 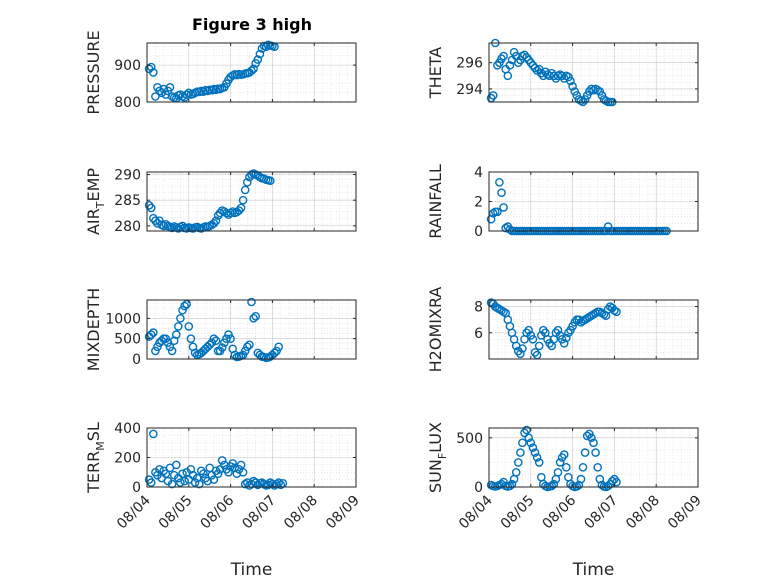 What do you see at coordinates (562, 72) in the screenshot?
I see `subplot-theta: 294 296 THETA` at bounding box center [562, 72].